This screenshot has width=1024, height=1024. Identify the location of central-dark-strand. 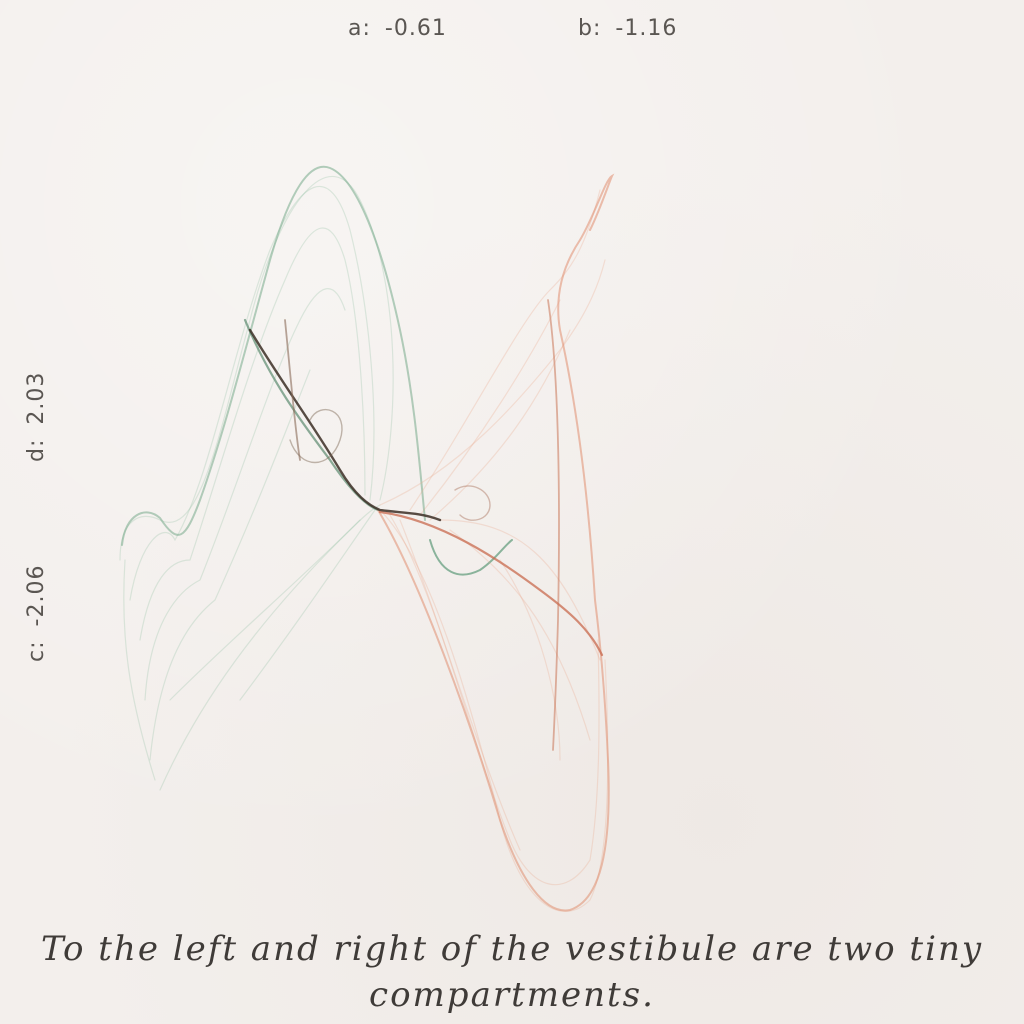
(345, 425).